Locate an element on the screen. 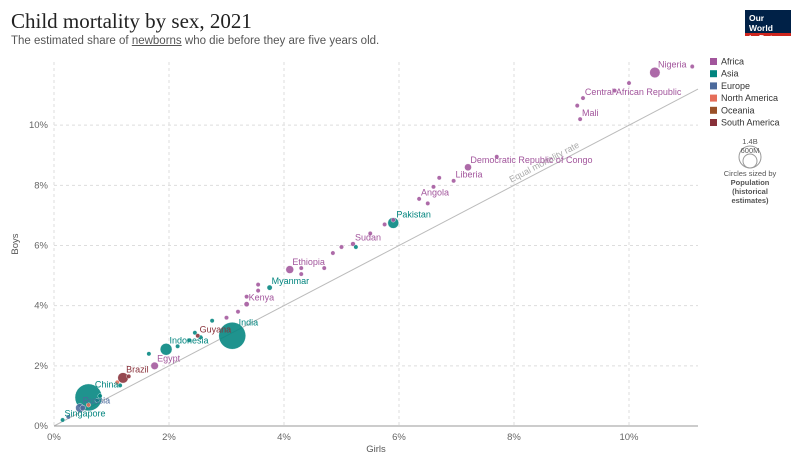 Image resolution: width=800 pixels, height=466 pixels. chart-title: Child mortality by sex, 2021 is located at coordinates (131, 21).